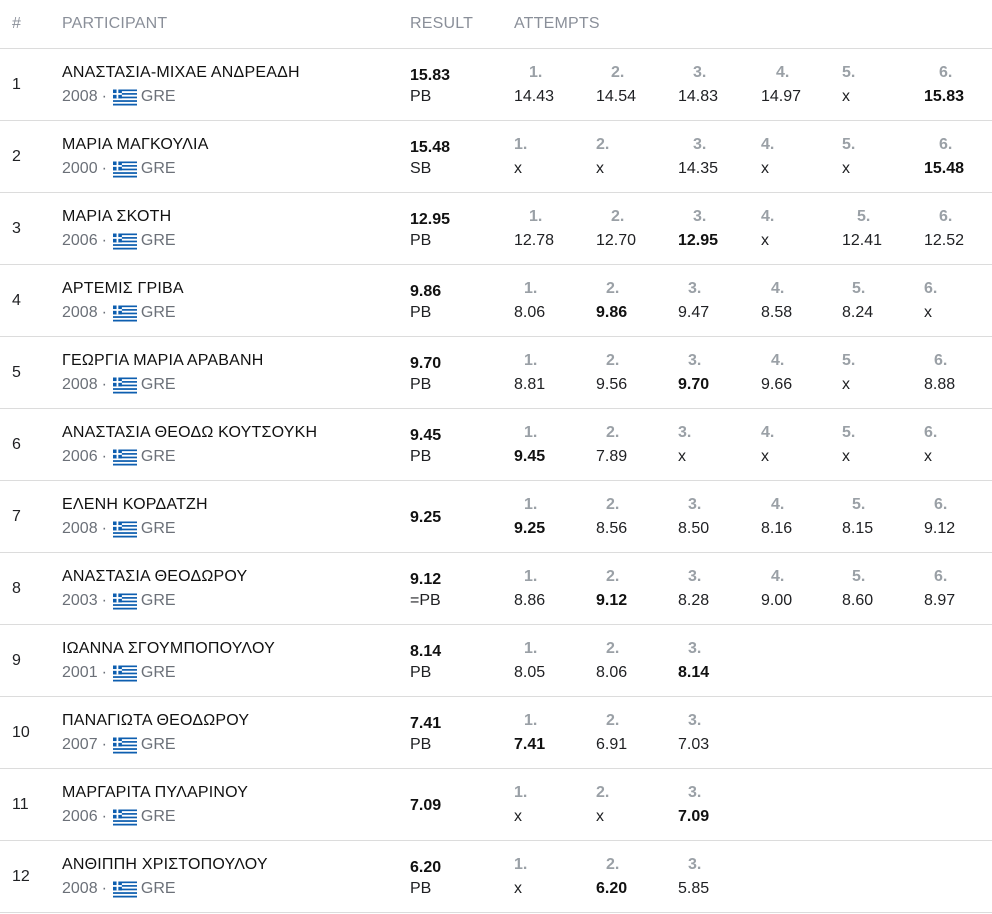  I want to click on attempt-value: 7.03, so click(694, 744).